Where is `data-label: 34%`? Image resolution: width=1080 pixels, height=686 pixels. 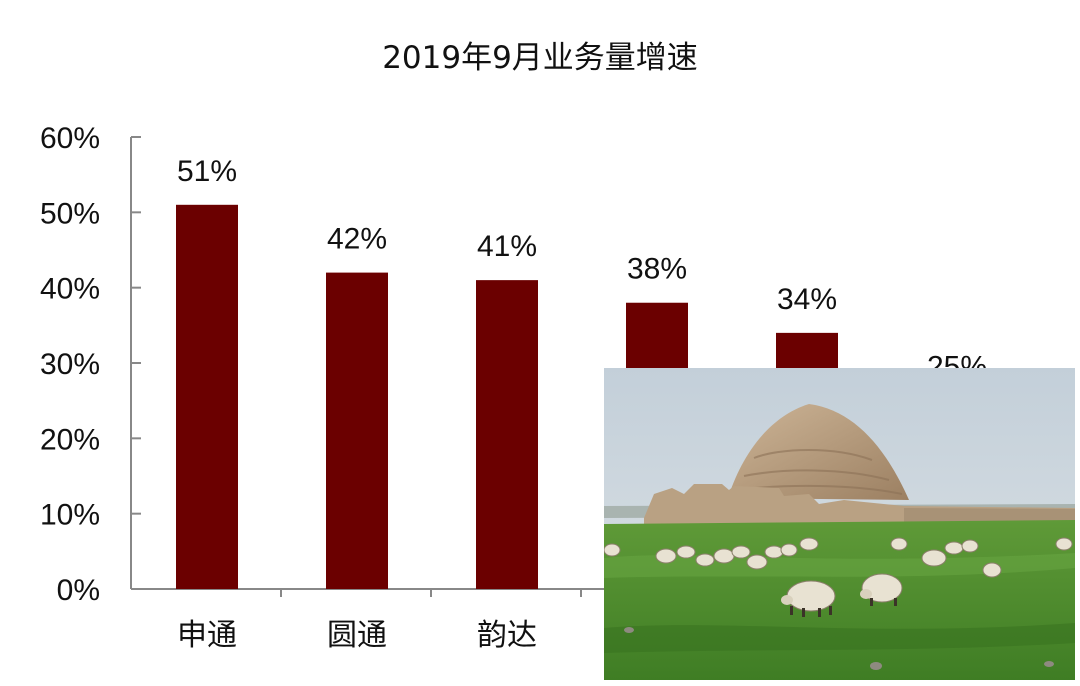
data-label: 34% is located at coordinates (807, 299).